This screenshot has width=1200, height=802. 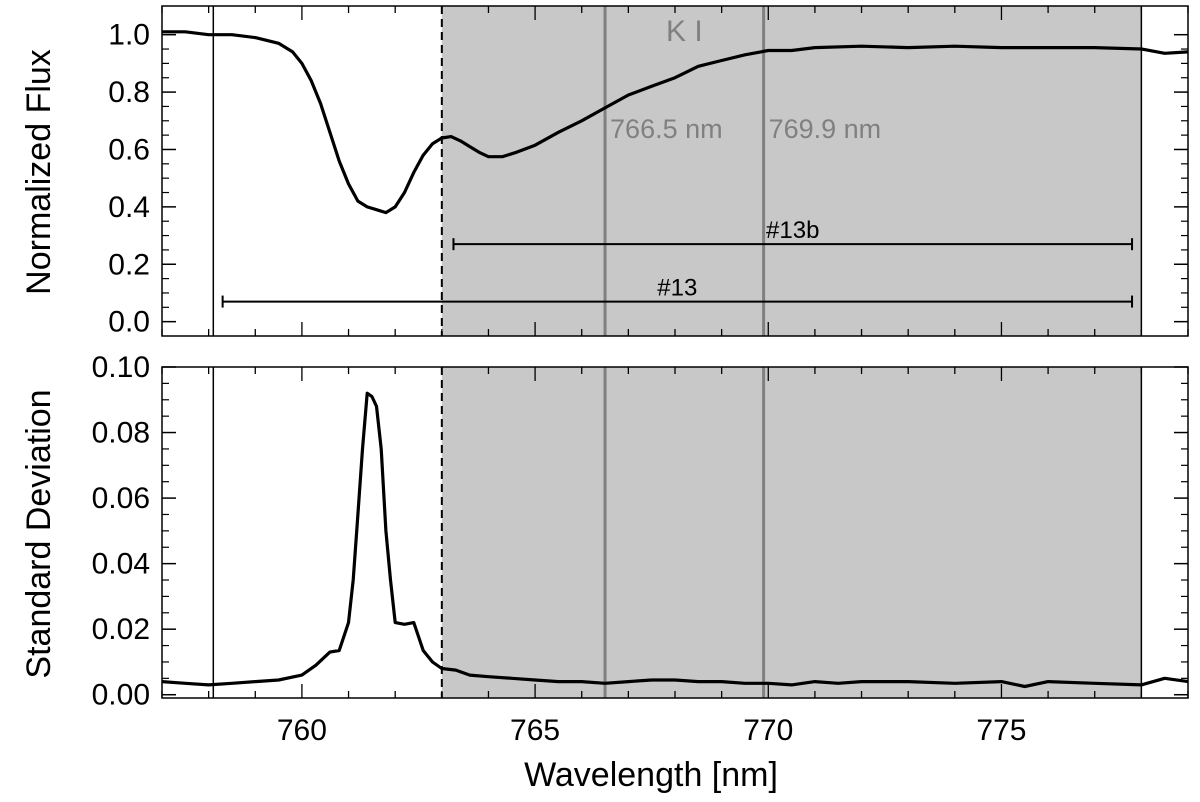 I want to click on x-tick-label: 760, so click(x=302, y=730).